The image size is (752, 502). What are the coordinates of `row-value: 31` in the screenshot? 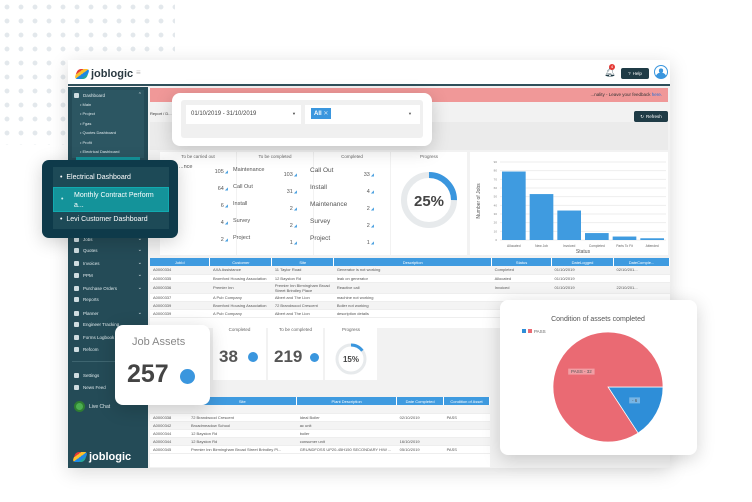 It's located at (287, 192).